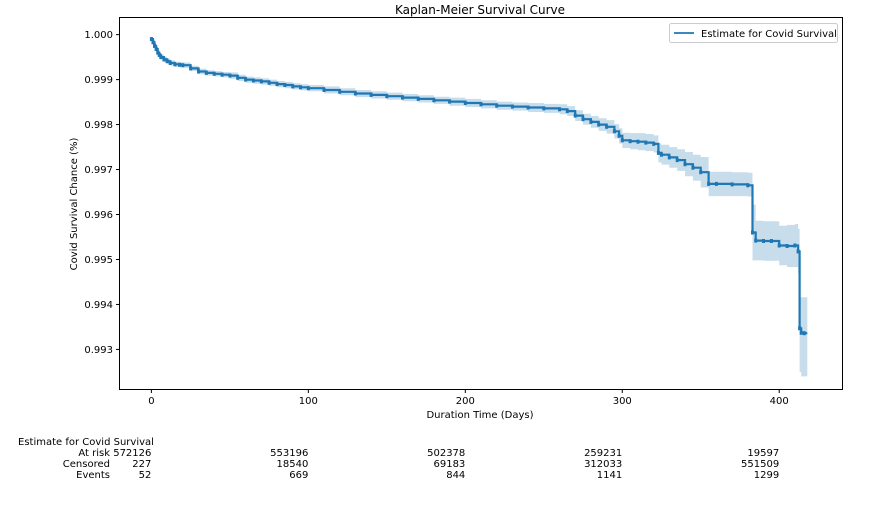 This screenshot has width=885, height=506. I want to click on x-axis: 0 100 200 300 400, so click(468, 398).